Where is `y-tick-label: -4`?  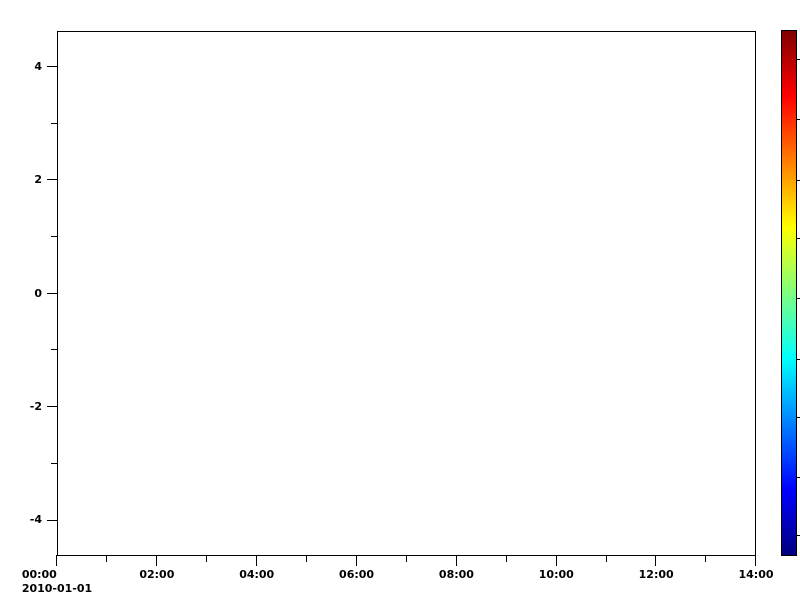
y-tick-label: -4 is located at coordinates (35, 520).